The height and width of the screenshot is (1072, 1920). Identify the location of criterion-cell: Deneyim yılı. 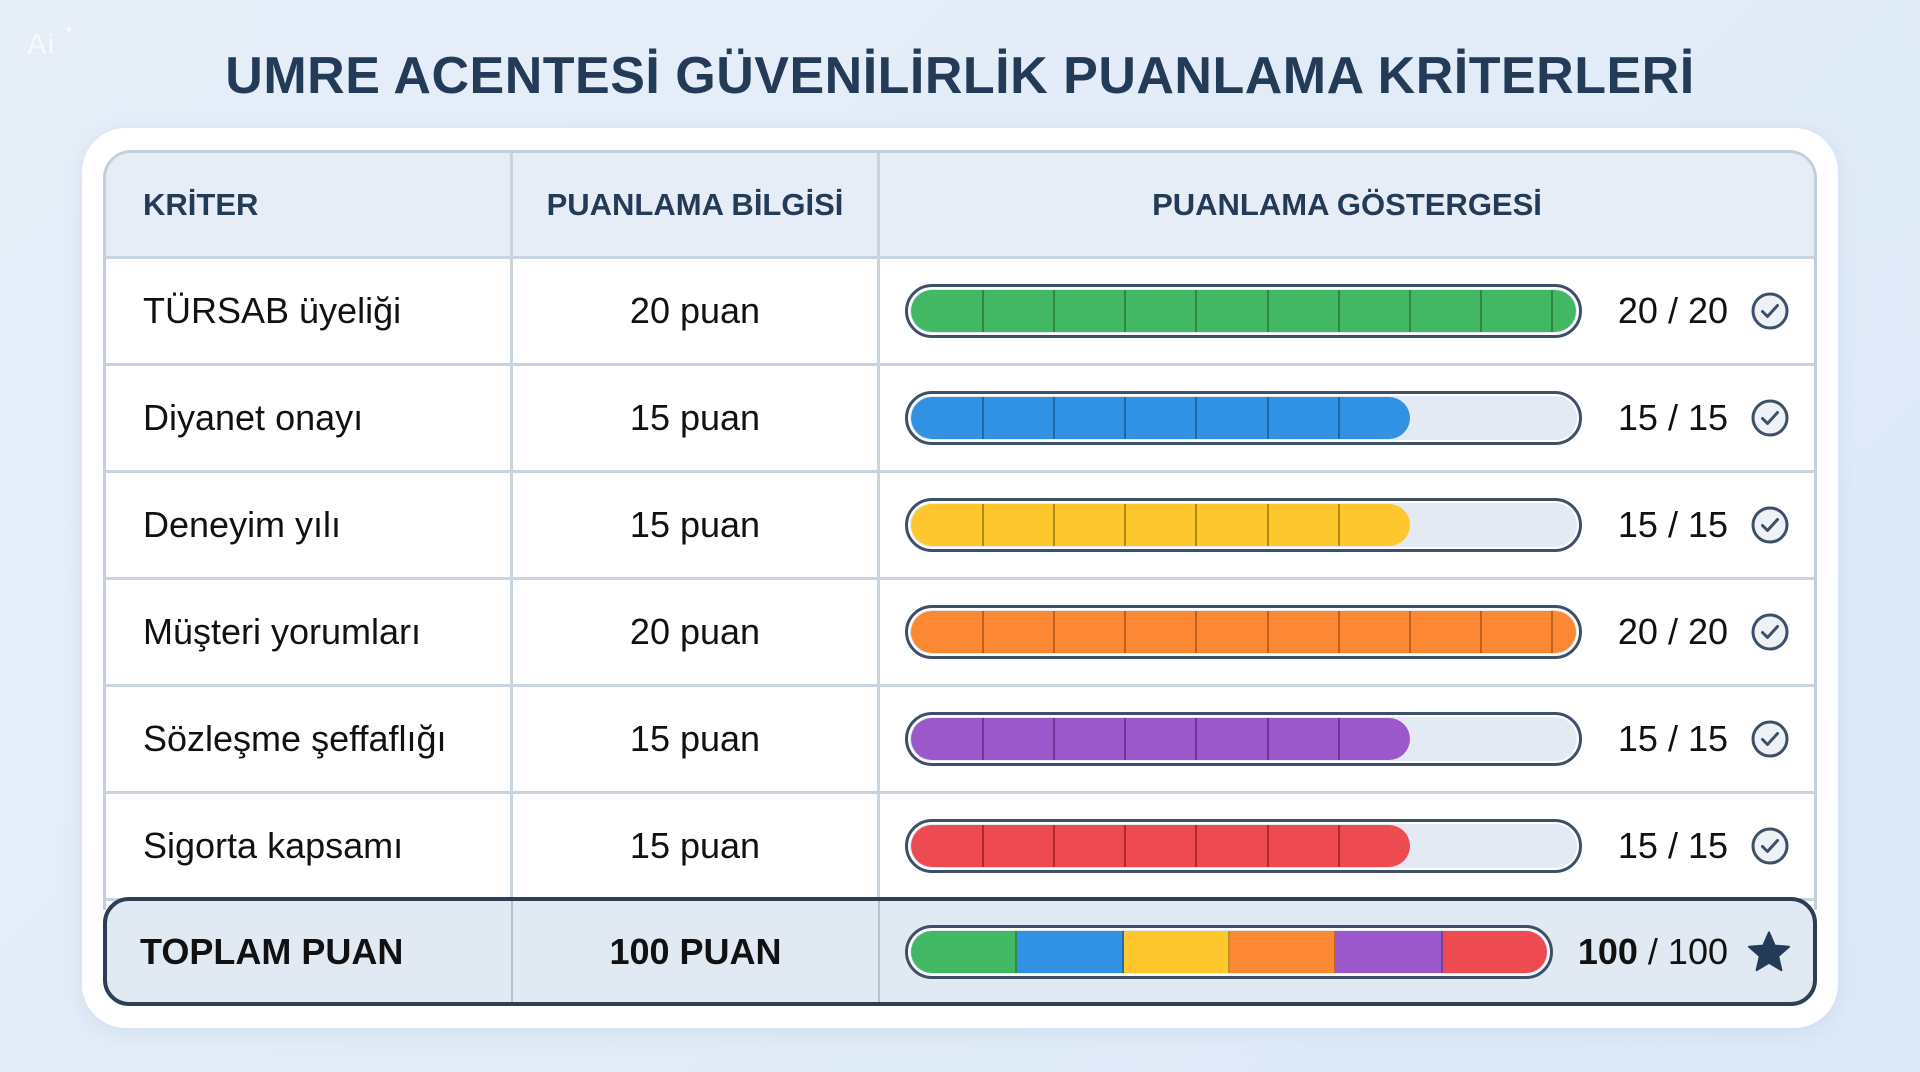
(309, 525).